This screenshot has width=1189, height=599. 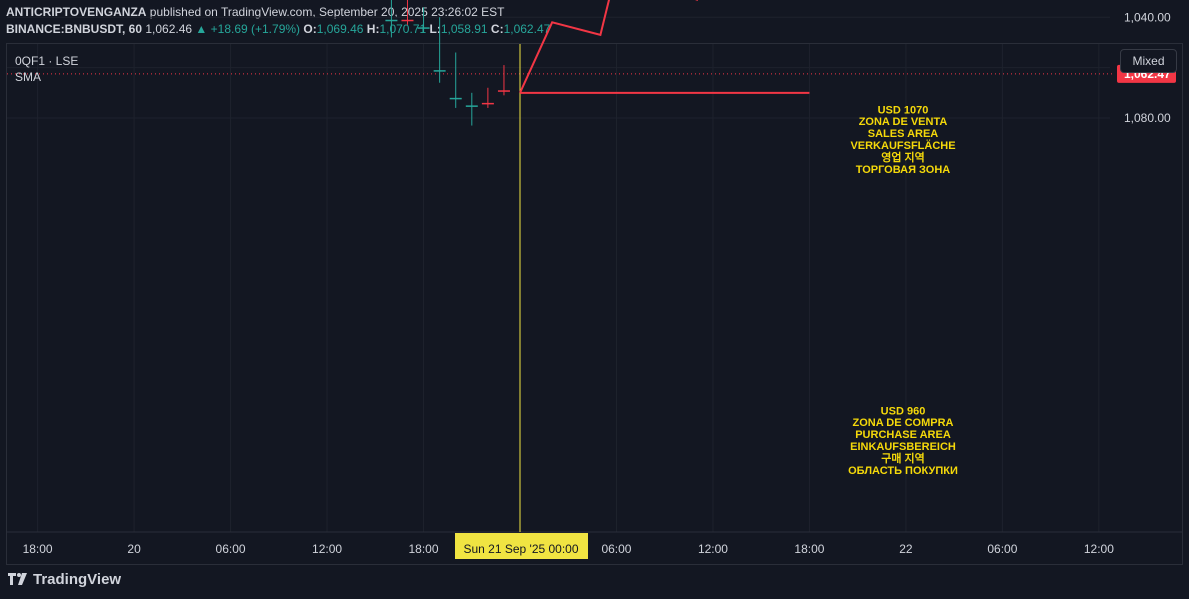 I want to click on low-label: L:, so click(x=435, y=29).